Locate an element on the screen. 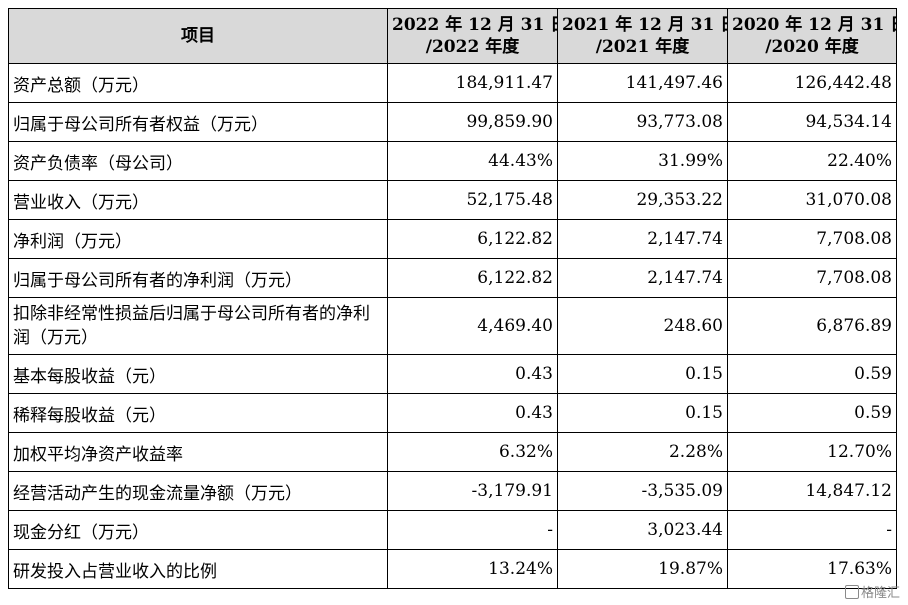 The image size is (908, 605). row-label: 加权平均净资产收益率 is located at coordinates (198, 452).